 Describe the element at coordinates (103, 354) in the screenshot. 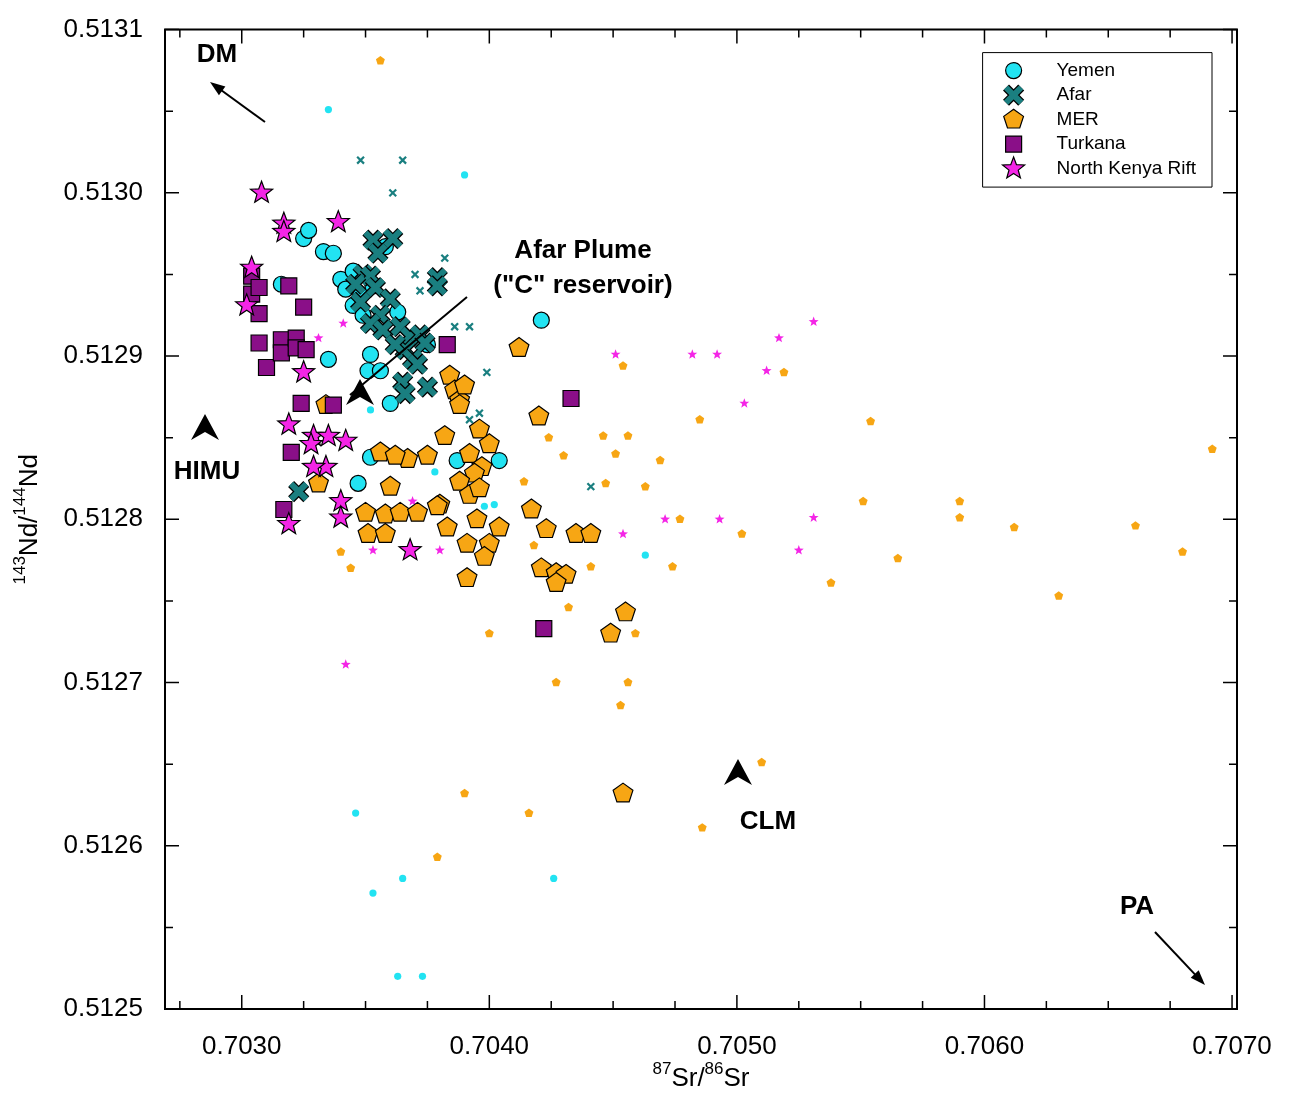

I see `y-tick-label: 0.5129` at that location.